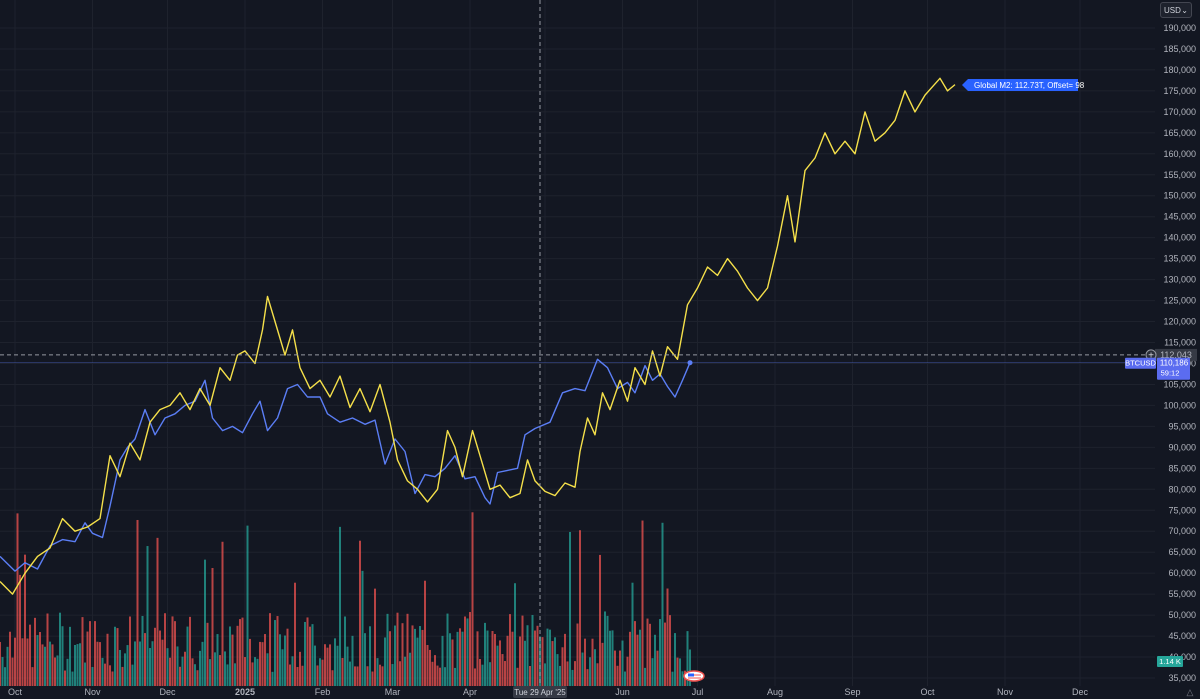  What do you see at coordinates (1182, 531) in the screenshot?
I see `y-tick-label: 70,000` at bounding box center [1182, 531].